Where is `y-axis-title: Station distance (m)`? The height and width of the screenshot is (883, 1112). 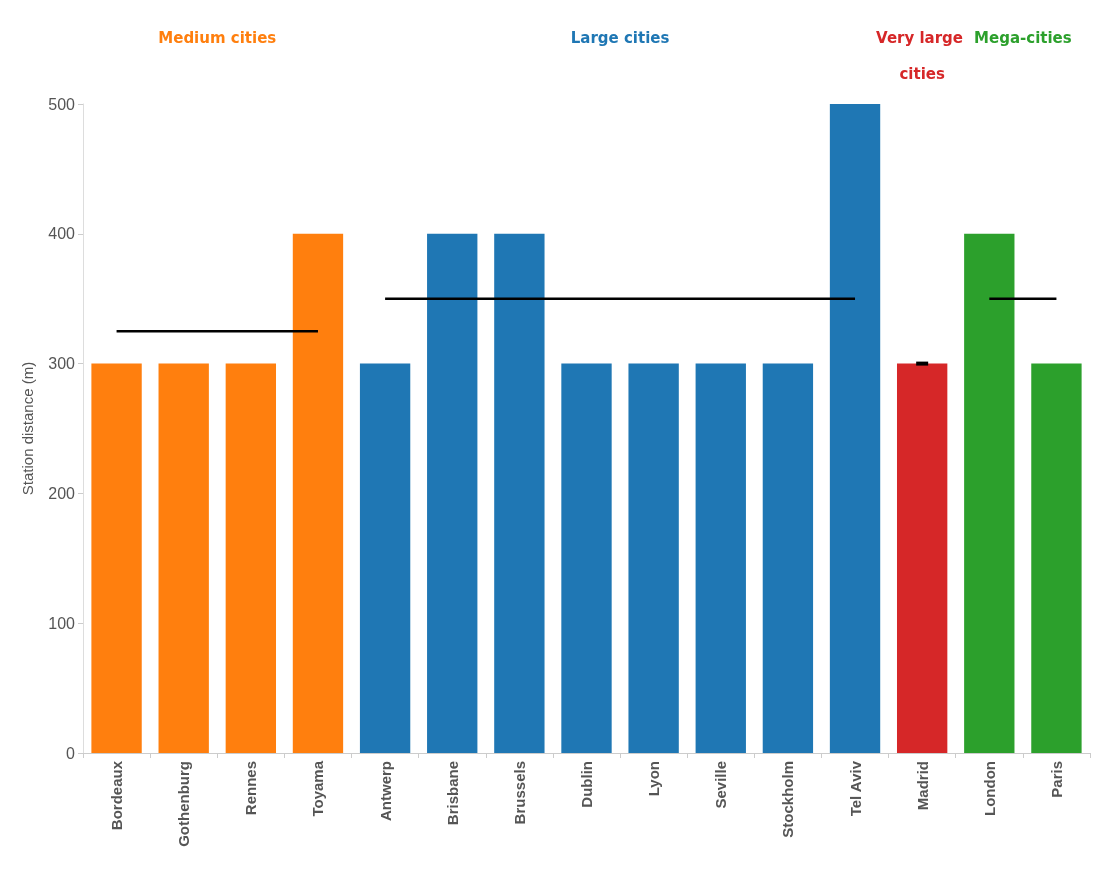
y-axis-title: Station distance (m) is located at coordinates (27, 428).